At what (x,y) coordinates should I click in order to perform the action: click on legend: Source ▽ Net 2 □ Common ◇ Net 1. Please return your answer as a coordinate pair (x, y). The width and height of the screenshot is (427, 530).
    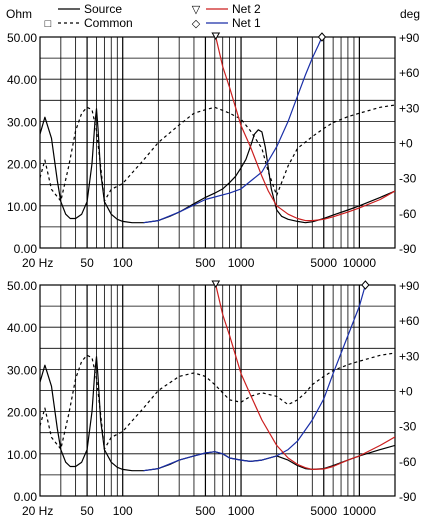
    Looking at the image, I should click on (153, 16).